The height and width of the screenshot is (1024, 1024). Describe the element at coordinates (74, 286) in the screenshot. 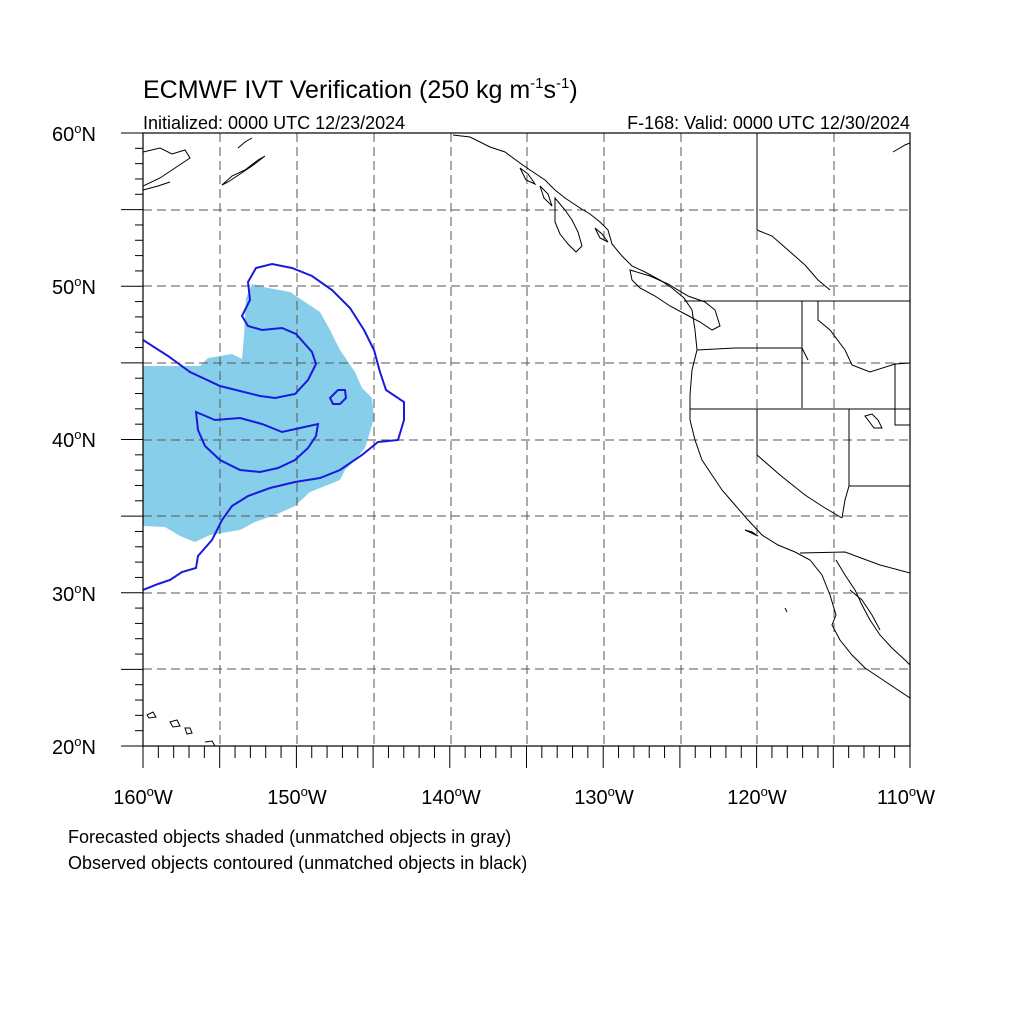

I see `lat-label-50: 50oN` at that location.